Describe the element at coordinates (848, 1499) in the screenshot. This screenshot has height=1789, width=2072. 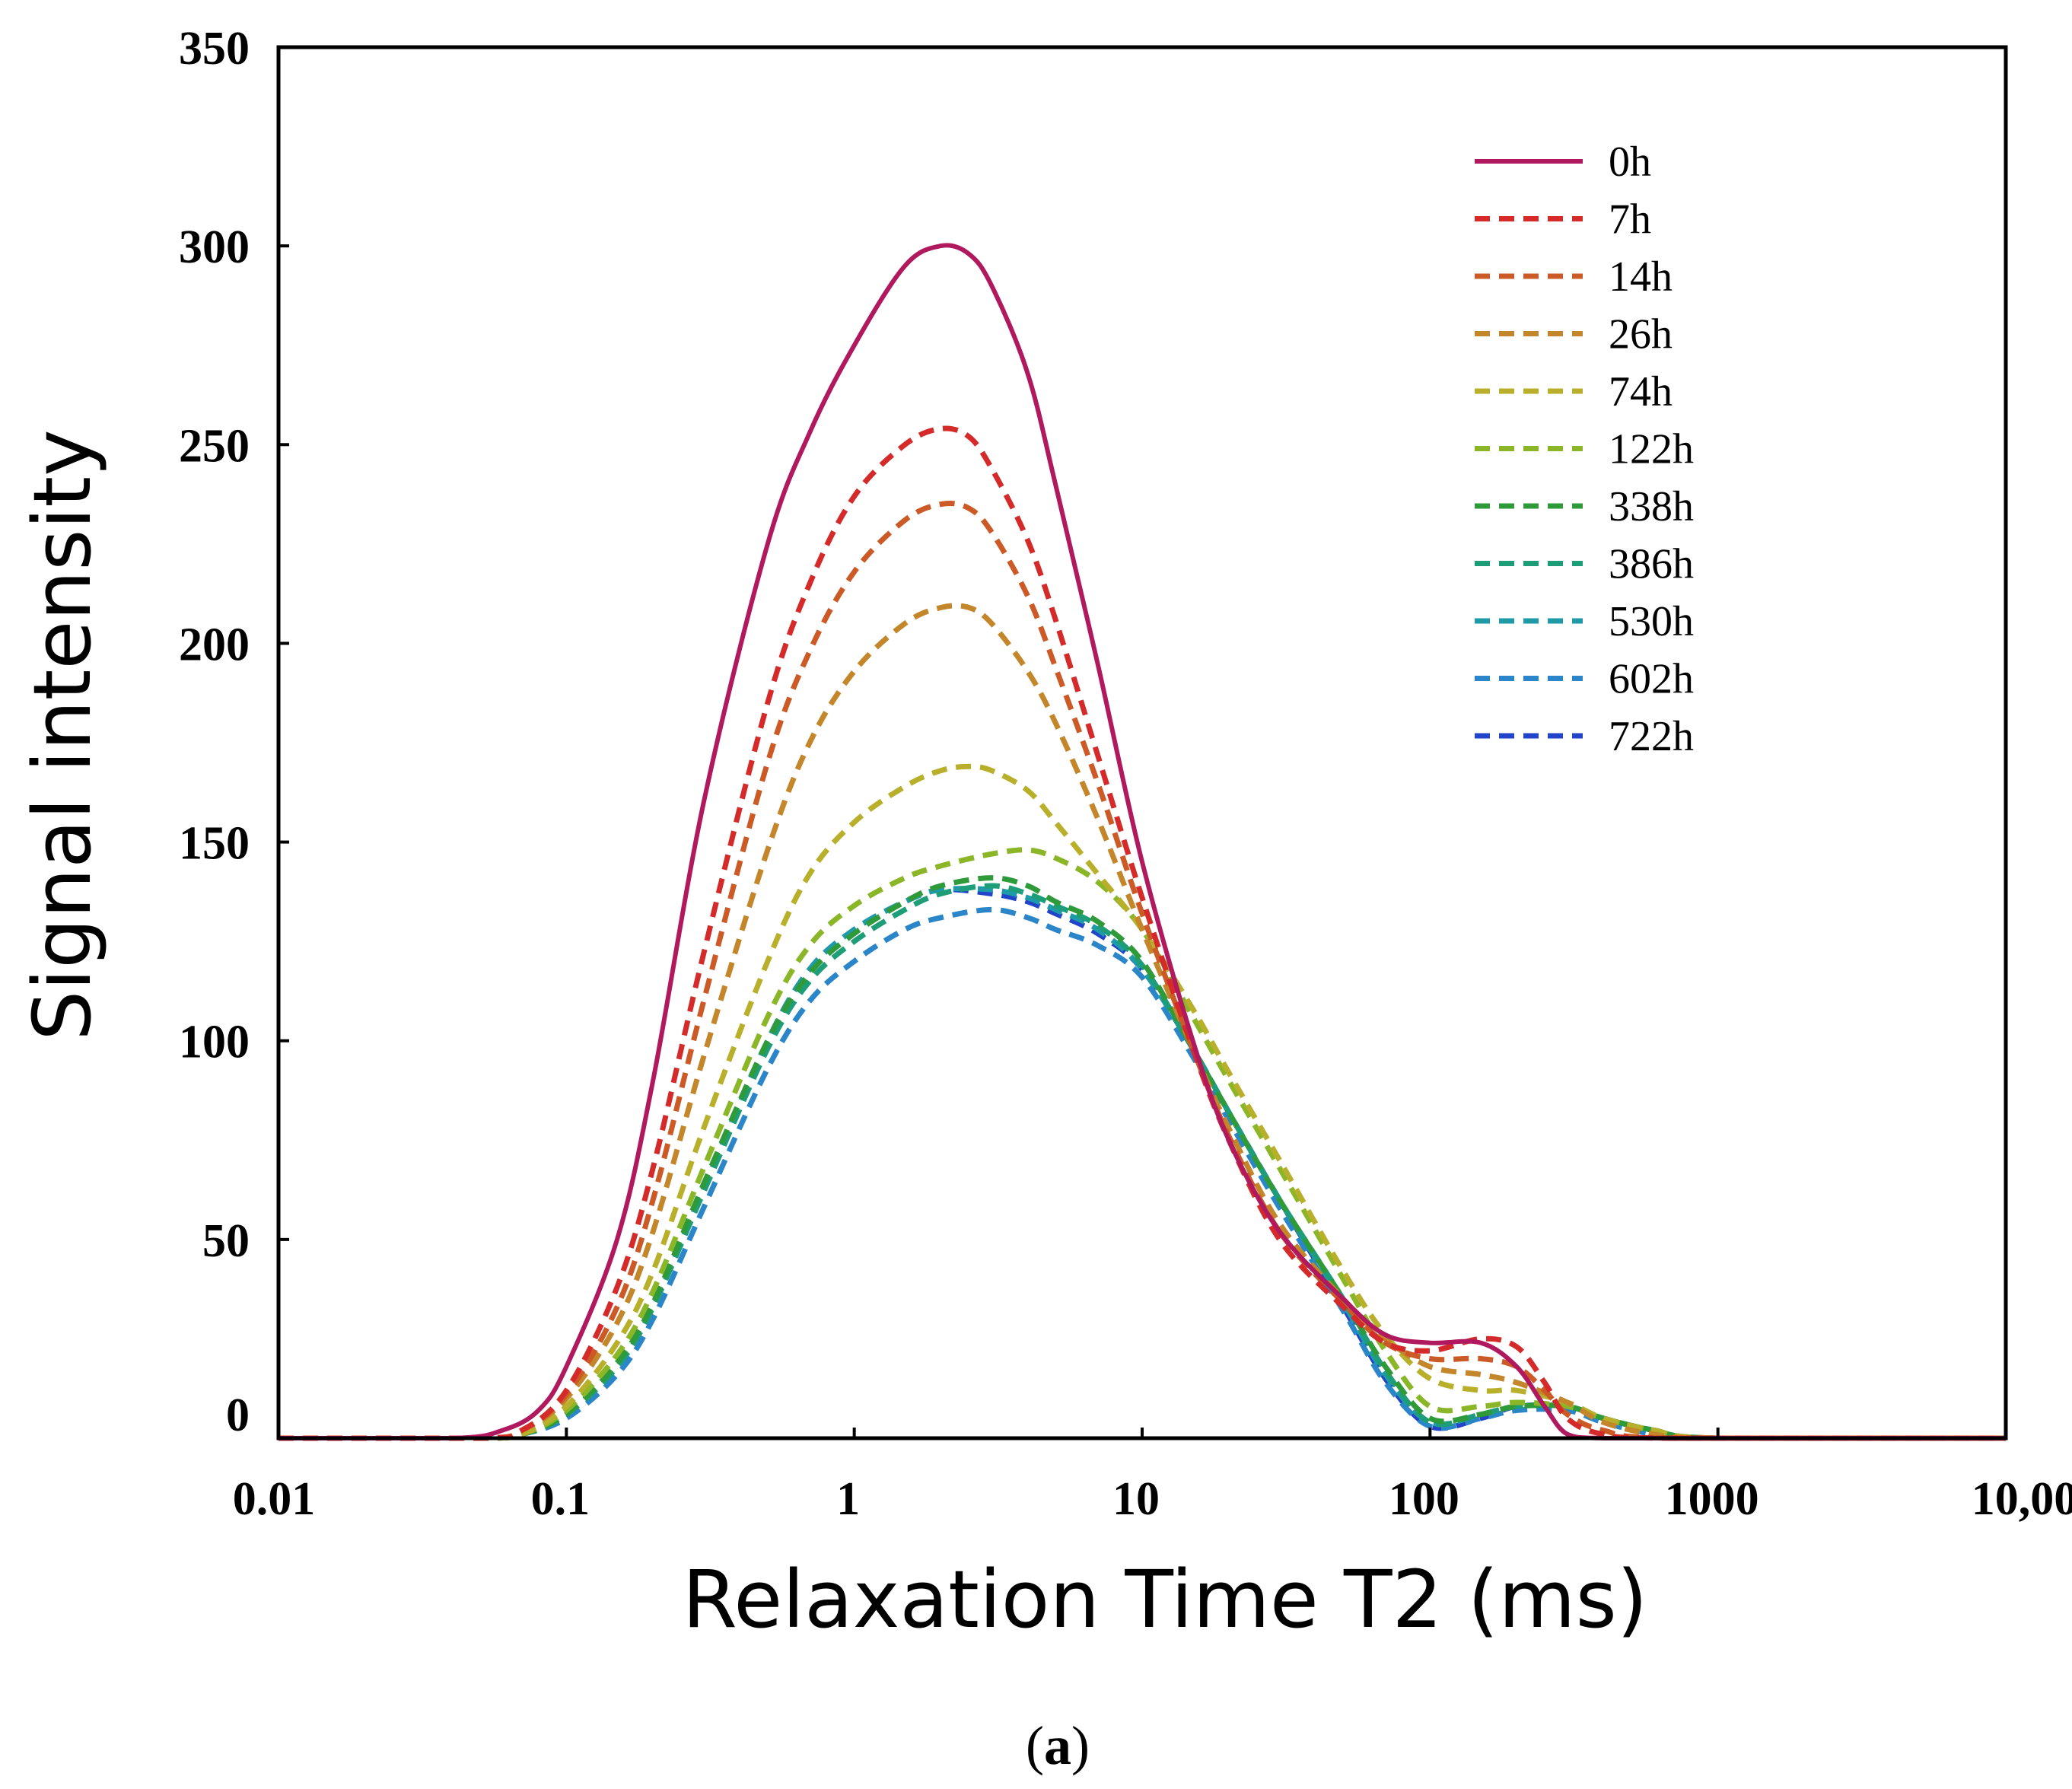
I see `x-tick-label: 1` at that location.